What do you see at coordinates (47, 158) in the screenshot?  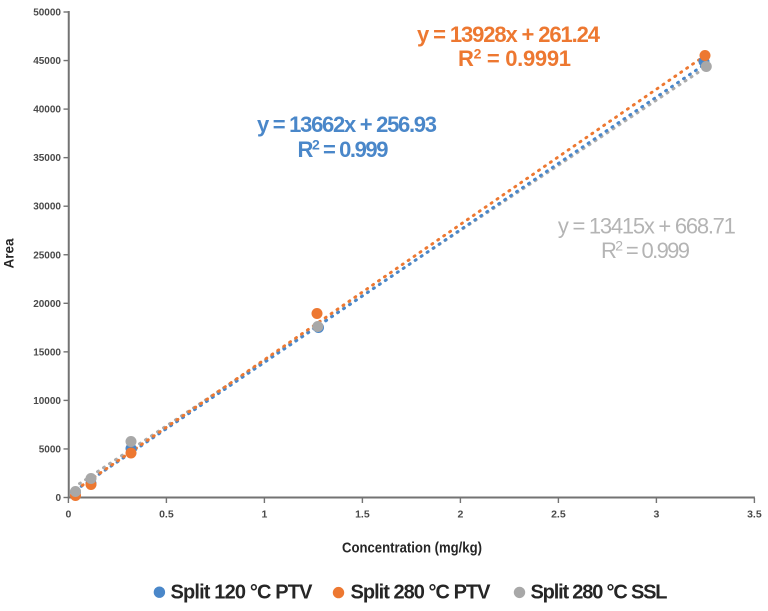 I see `svg-text: 35000` at bounding box center [47, 158].